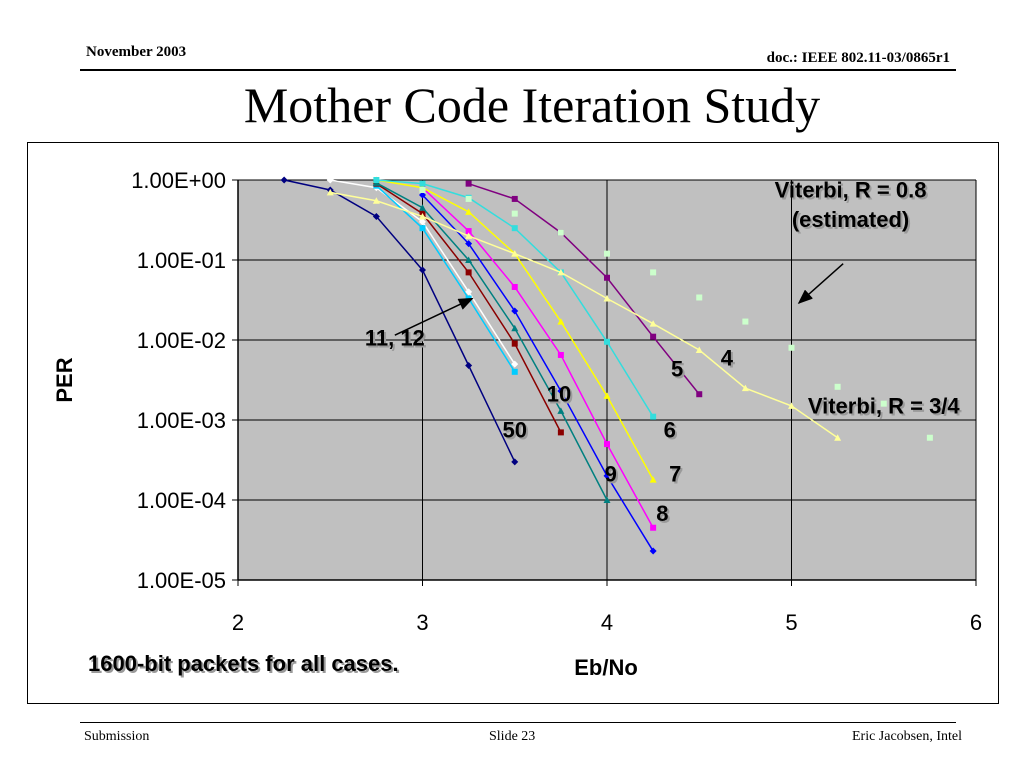 This screenshot has height=768, width=1024. I want to click on series-group, so click(491, 341).